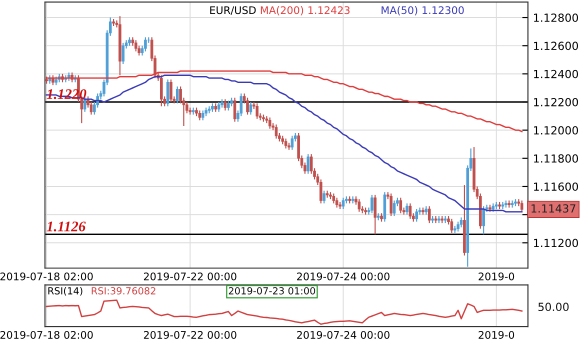  I want to click on text: 50.00, so click(553, 307).